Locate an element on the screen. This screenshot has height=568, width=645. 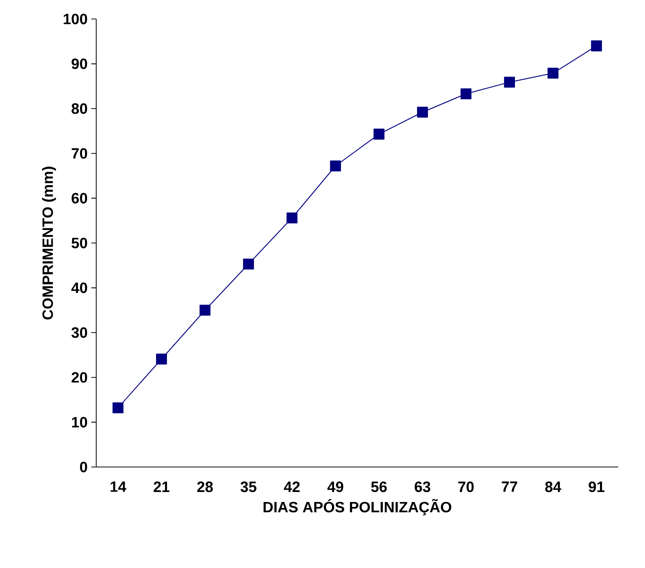
x-tick-label: 91 is located at coordinates (596, 487).